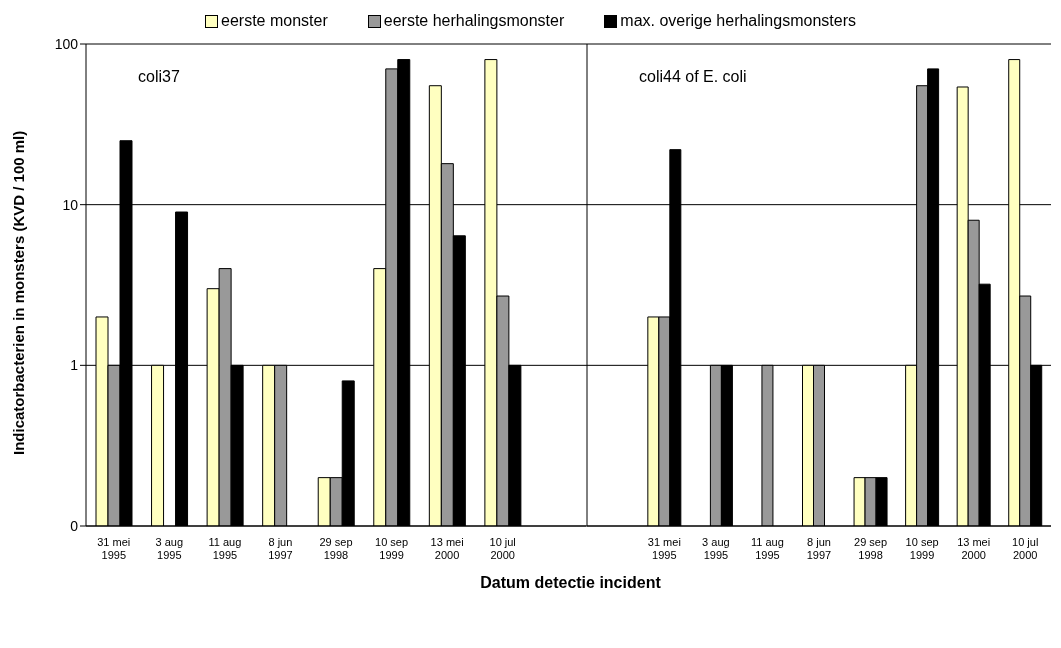 This screenshot has height=648, width=1061. I want to click on x-axis-title: Datum detectie incident, so click(570, 583).